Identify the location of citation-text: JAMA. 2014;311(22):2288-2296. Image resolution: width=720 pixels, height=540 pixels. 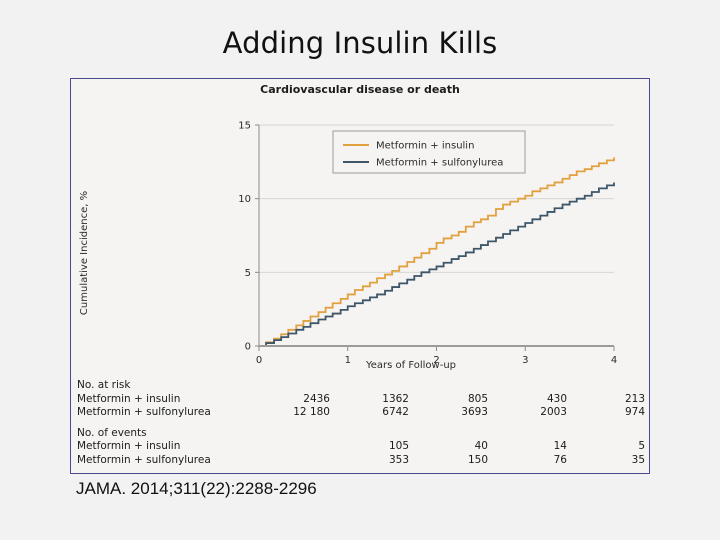
(196, 488).